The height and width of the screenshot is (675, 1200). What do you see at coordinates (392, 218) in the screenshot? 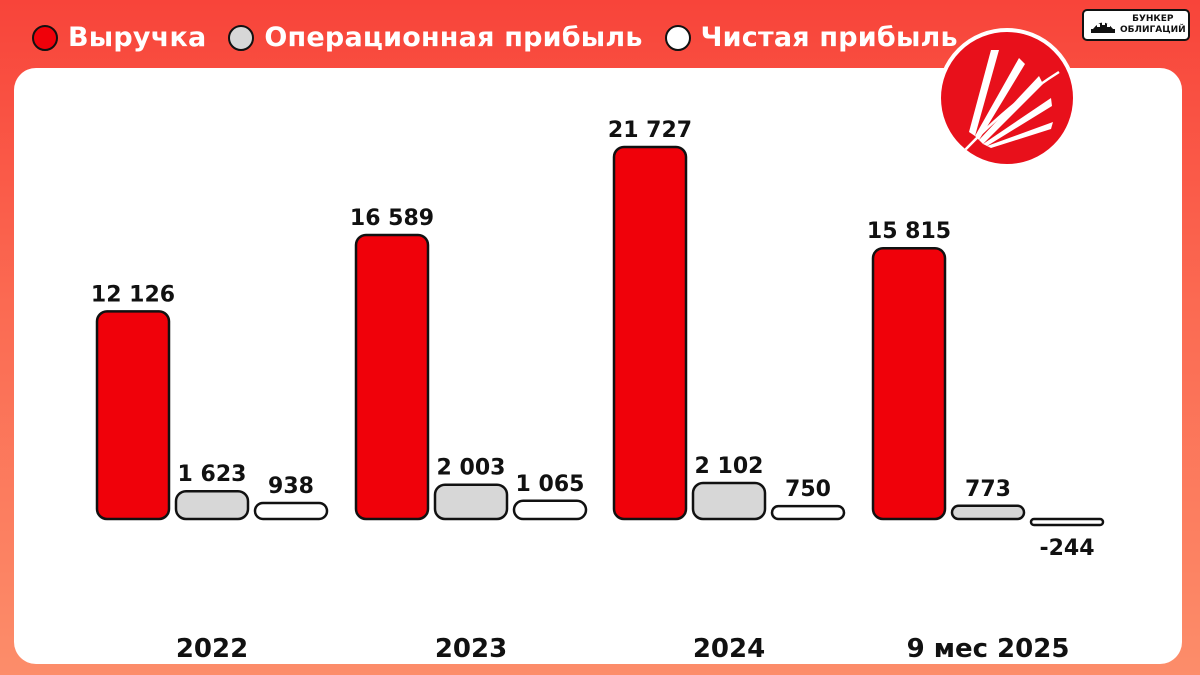
I see `data-label-revenue-1: 16 589` at bounding box center [392, 218].